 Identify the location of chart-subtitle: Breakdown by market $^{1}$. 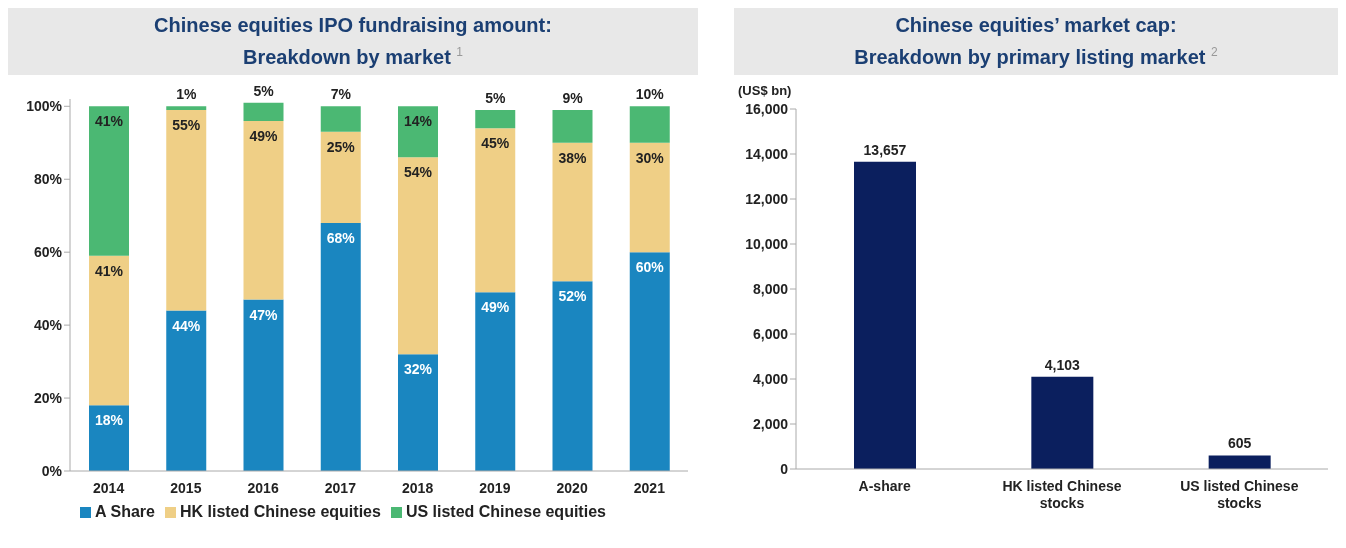
(353, 57).